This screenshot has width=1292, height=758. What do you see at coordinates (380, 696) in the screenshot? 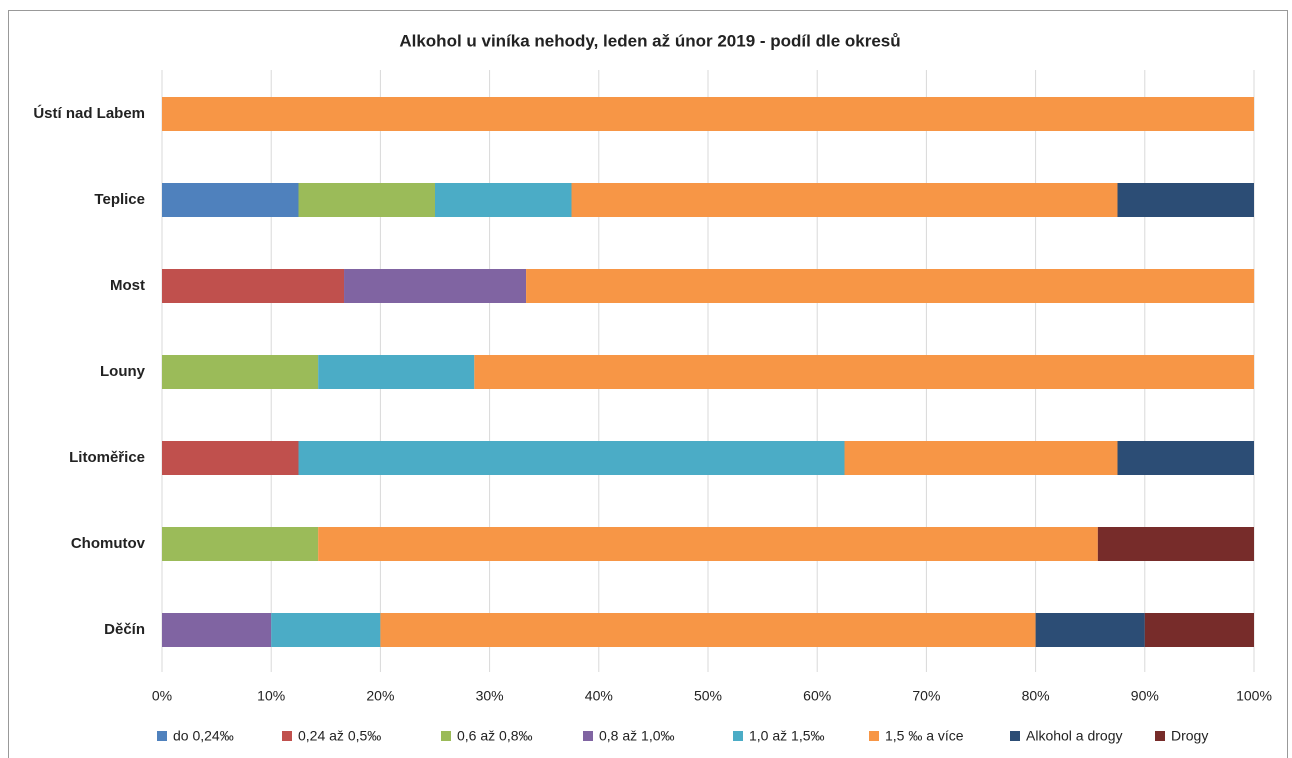
I see `x-tick-label: 20%` at bounding box center [380, 696].